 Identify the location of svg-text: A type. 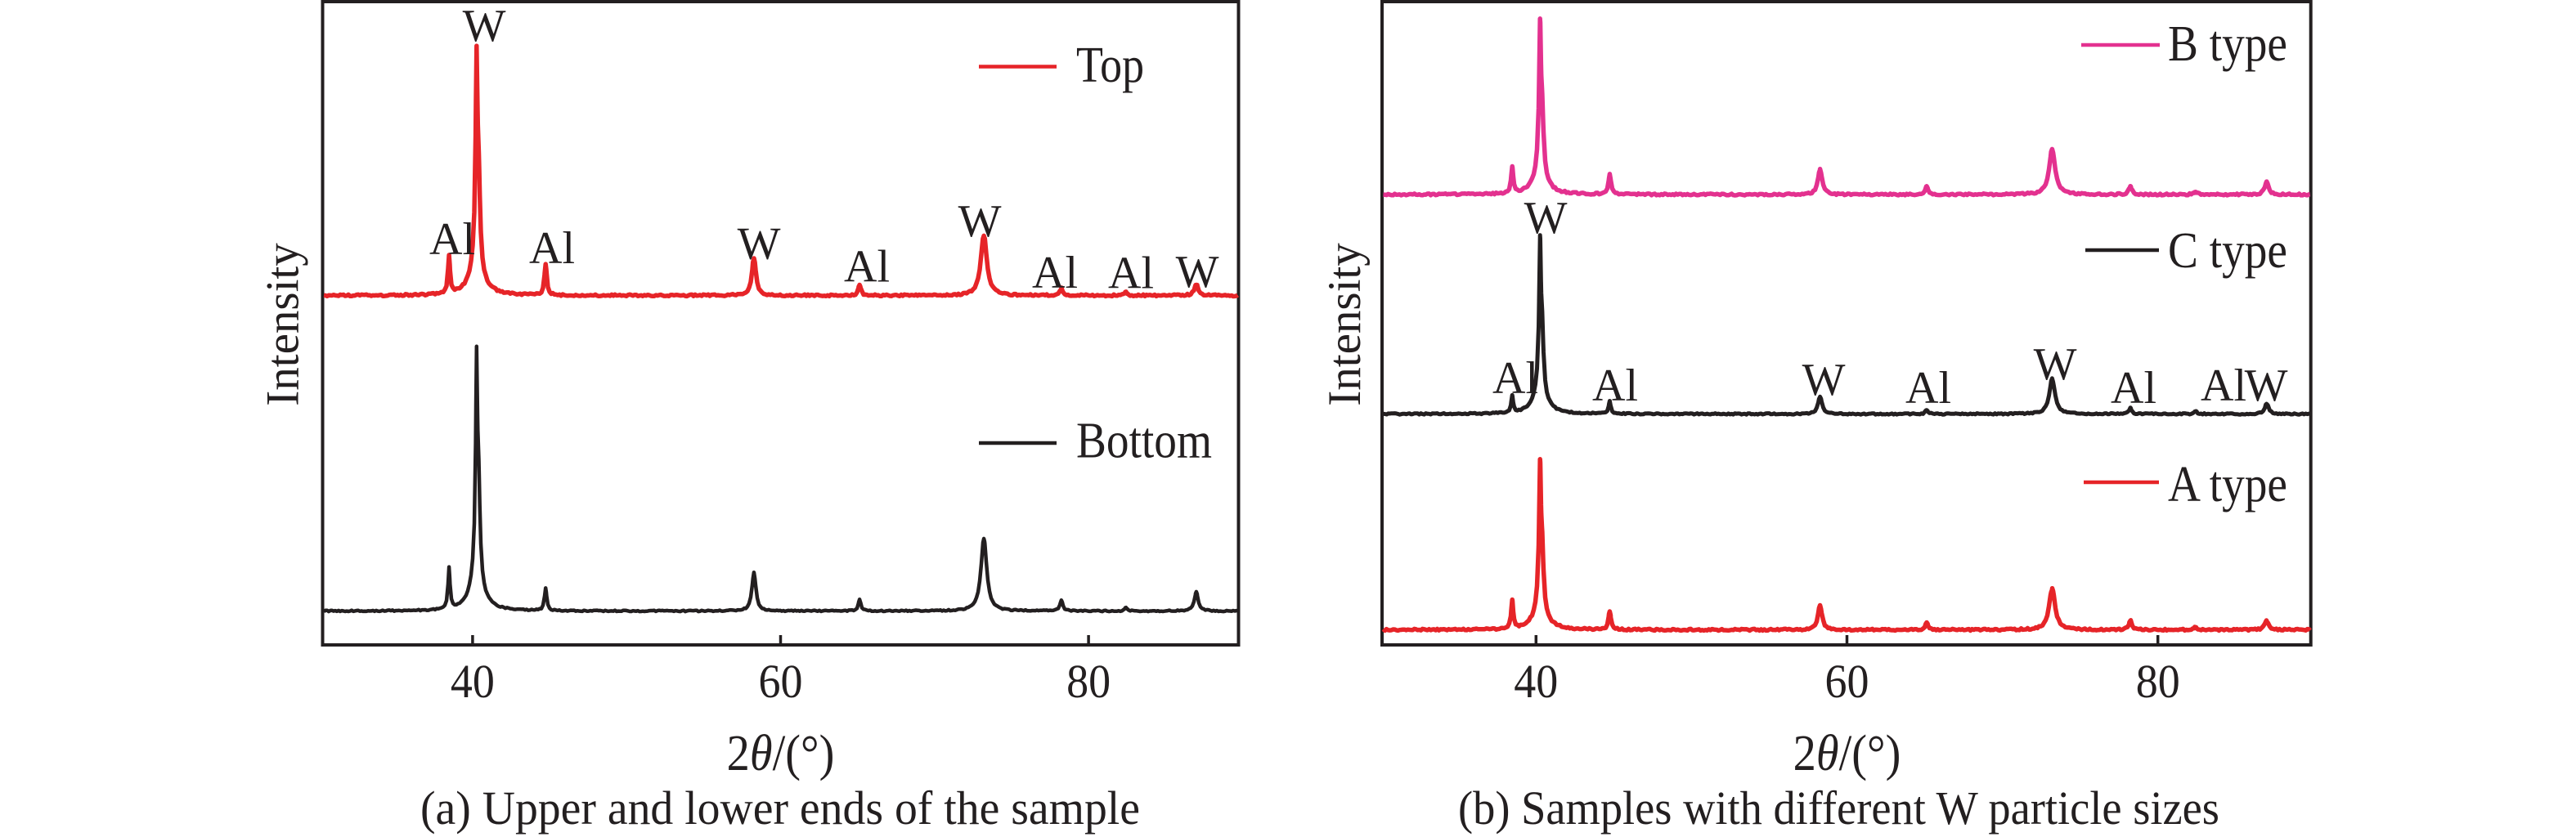
(2227, 484).